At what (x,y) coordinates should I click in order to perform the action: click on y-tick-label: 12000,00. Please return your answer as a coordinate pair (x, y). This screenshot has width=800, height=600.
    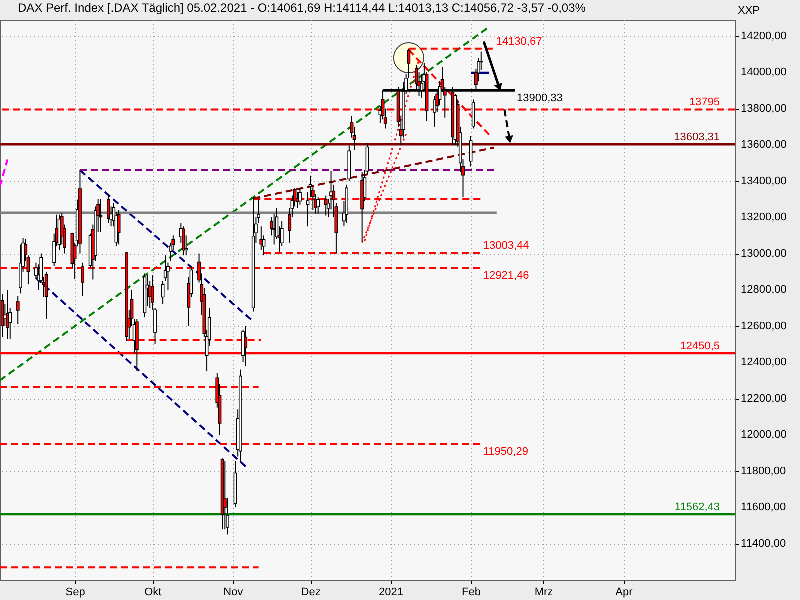
    Looking at the image, I should click on (764, 435).